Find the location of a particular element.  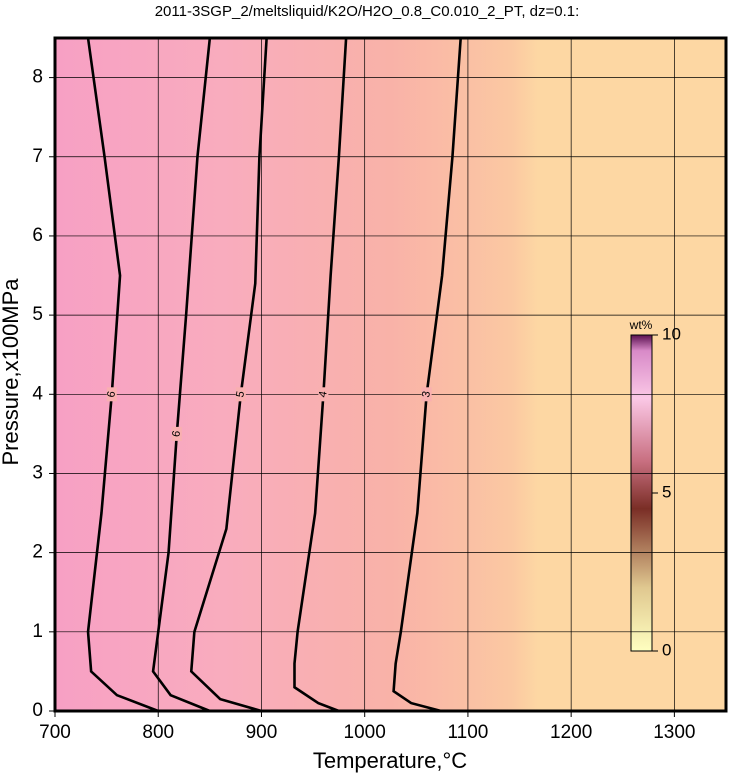

colorbar-tick-label: 0 is located at coordinates (666, 649).